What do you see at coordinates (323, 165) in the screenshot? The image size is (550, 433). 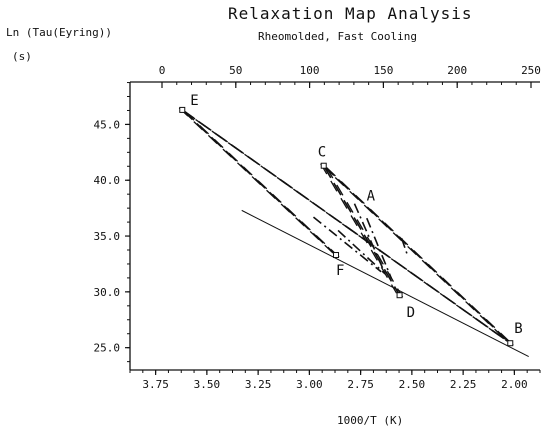 I see `point-marker-c` at bounding box center [323, 165].